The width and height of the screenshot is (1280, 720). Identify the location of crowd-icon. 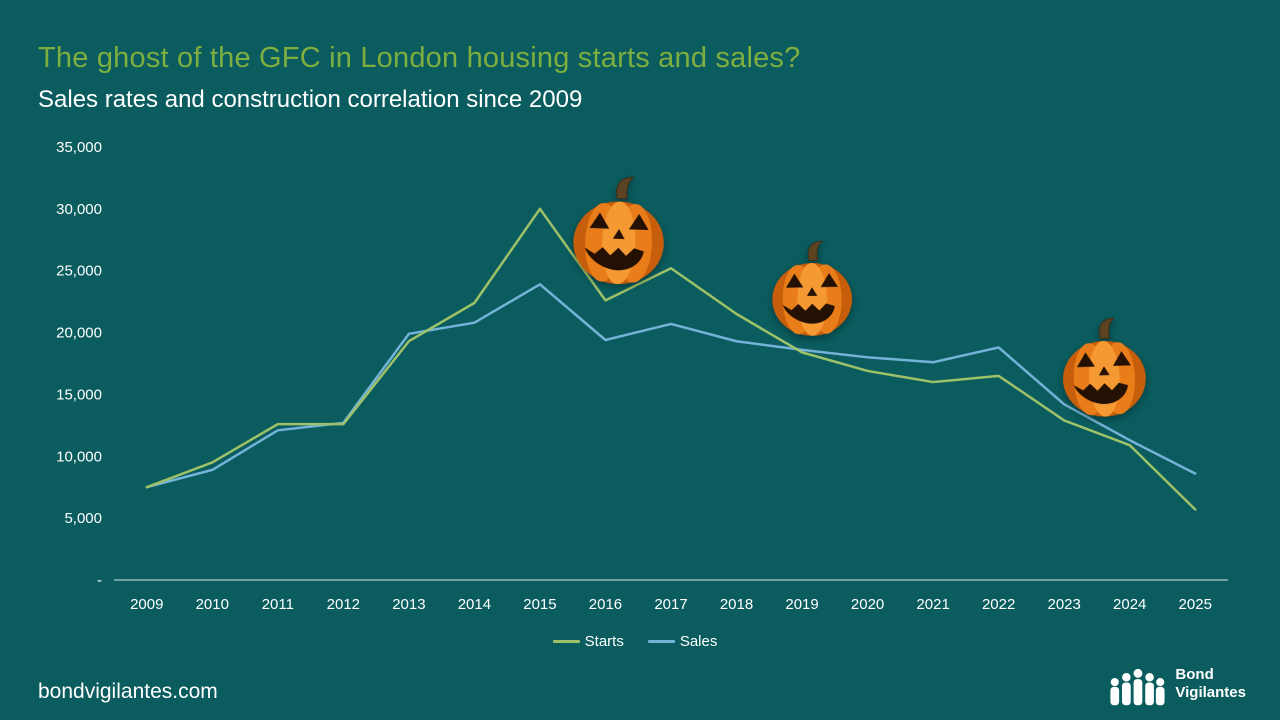
(1137, 687).